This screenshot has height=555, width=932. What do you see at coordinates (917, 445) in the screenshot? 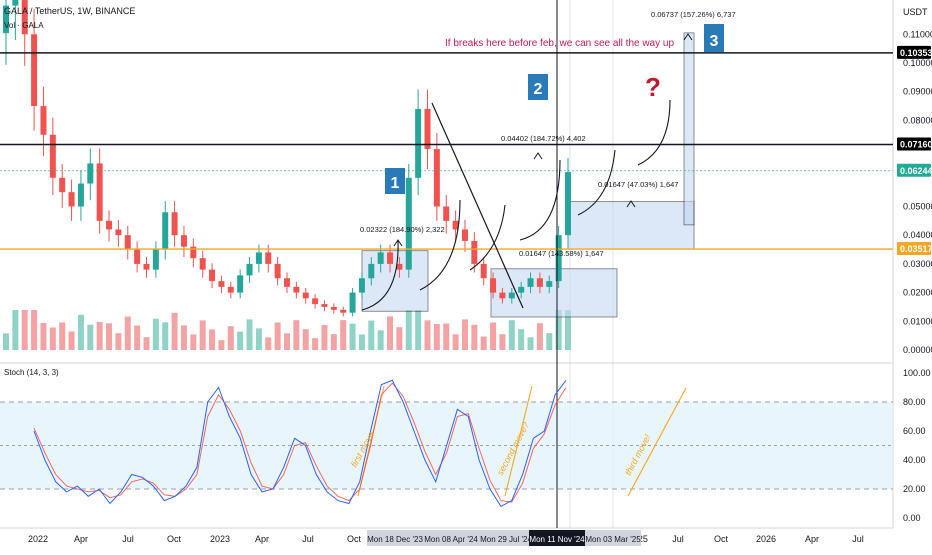
I see `stoch-axis: 100.00 80.00 60.00 40.00 20.00 0.00` at bounding box center [917, 445].